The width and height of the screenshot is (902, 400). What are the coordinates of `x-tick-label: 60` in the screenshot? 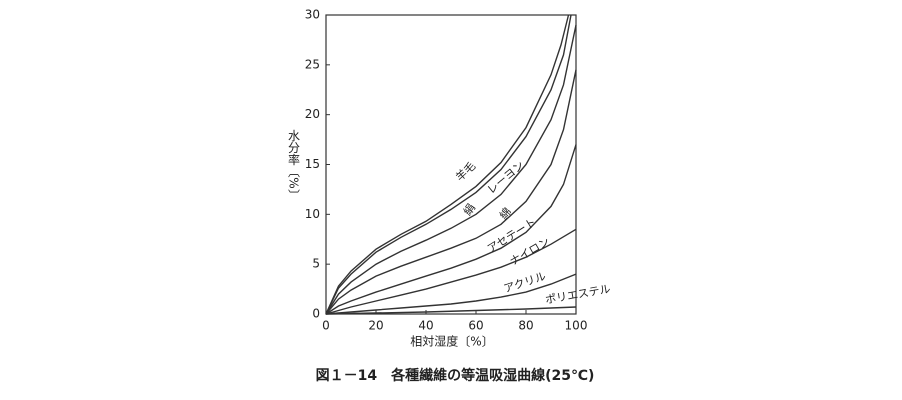 It's located at (475, 326).